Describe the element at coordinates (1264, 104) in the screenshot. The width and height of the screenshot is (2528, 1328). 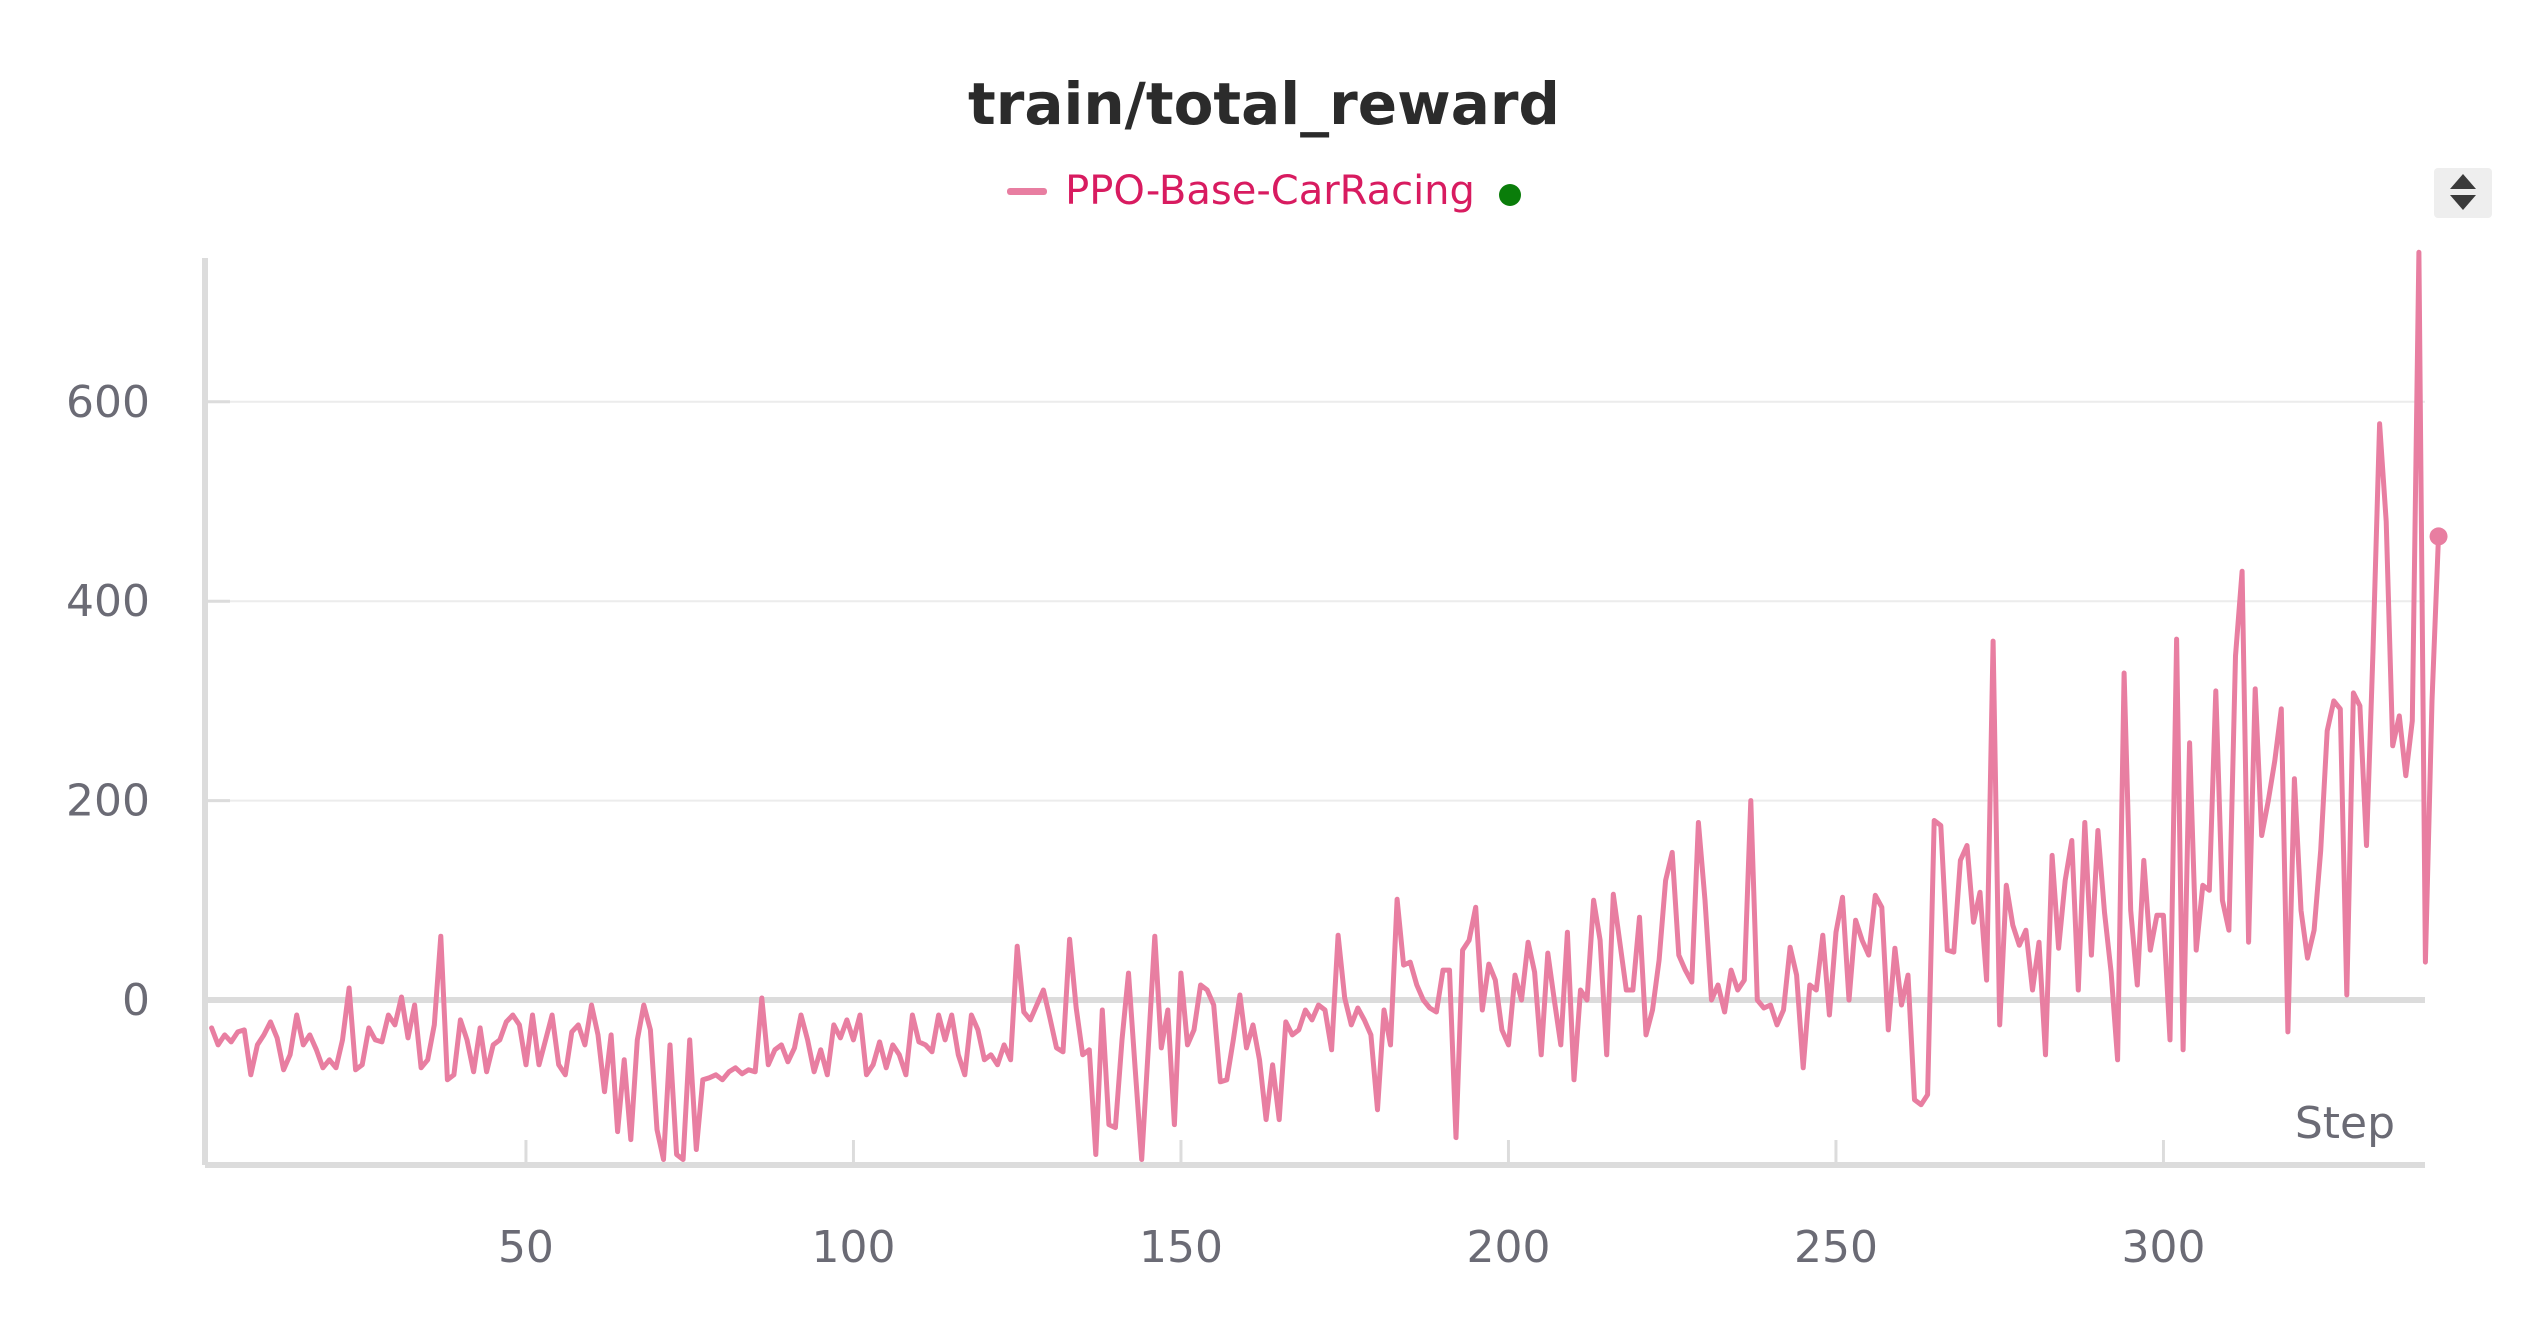
I see `chart-title: train/total_reward` at that location.